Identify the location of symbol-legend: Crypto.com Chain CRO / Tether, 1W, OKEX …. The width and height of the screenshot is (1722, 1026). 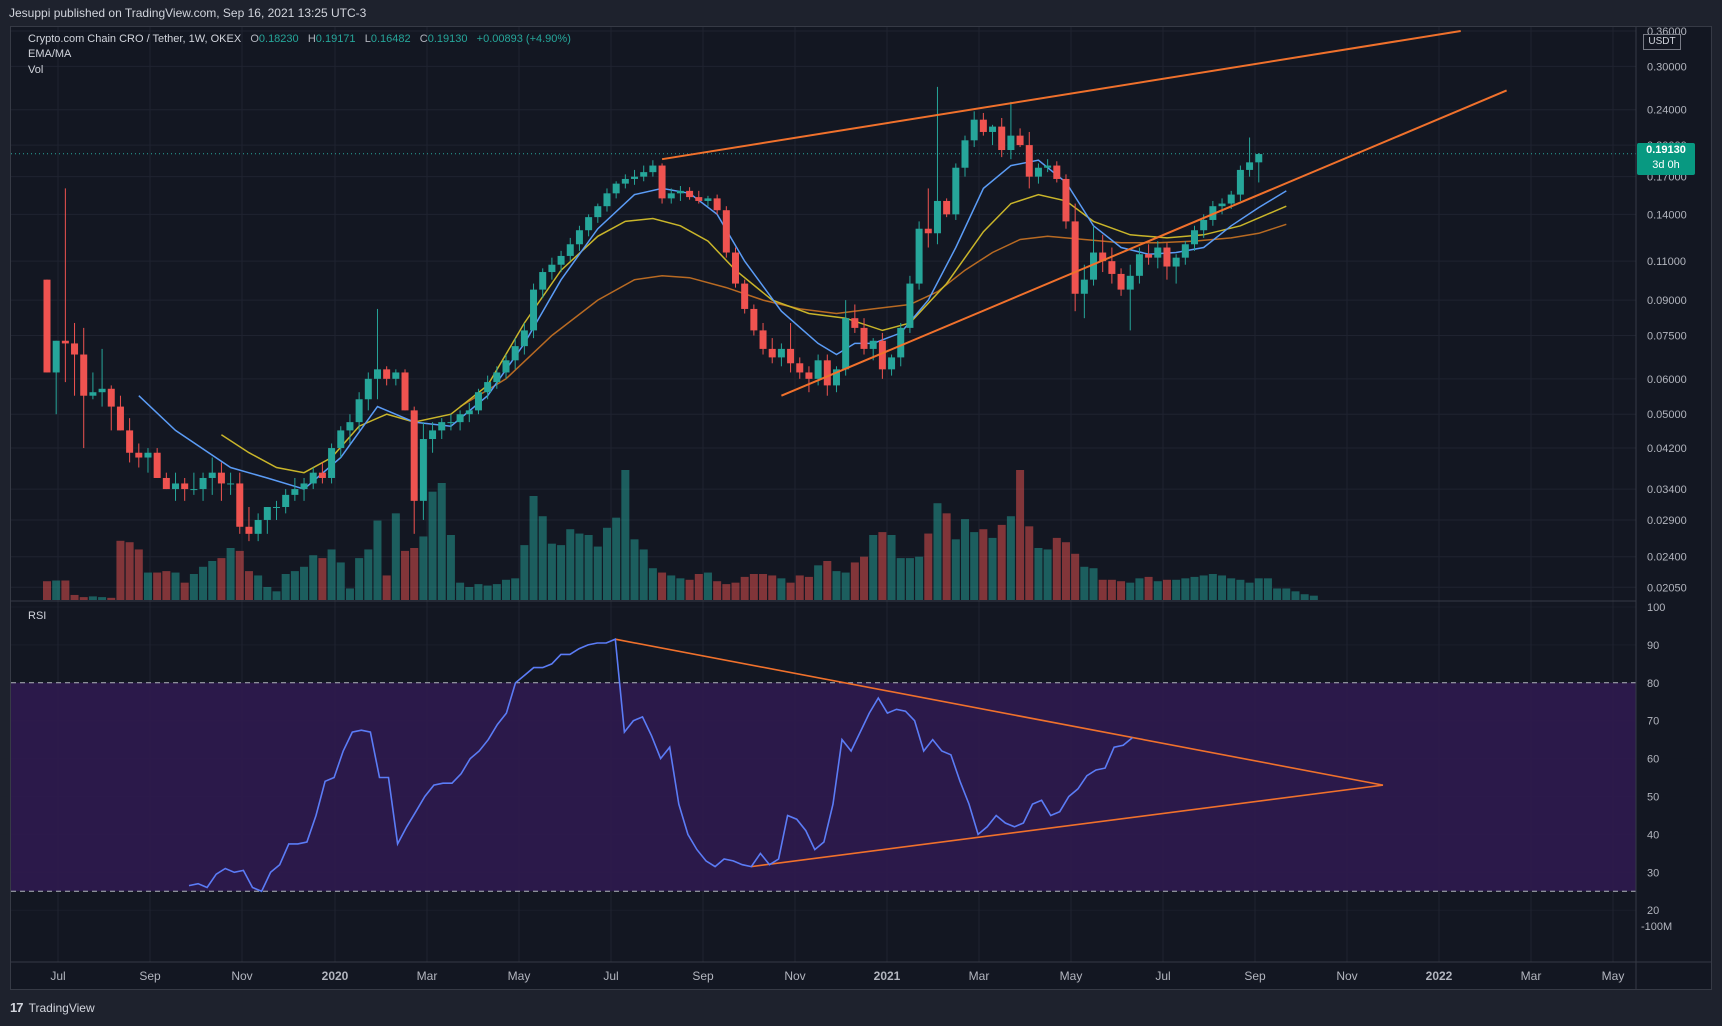
(299, 39).